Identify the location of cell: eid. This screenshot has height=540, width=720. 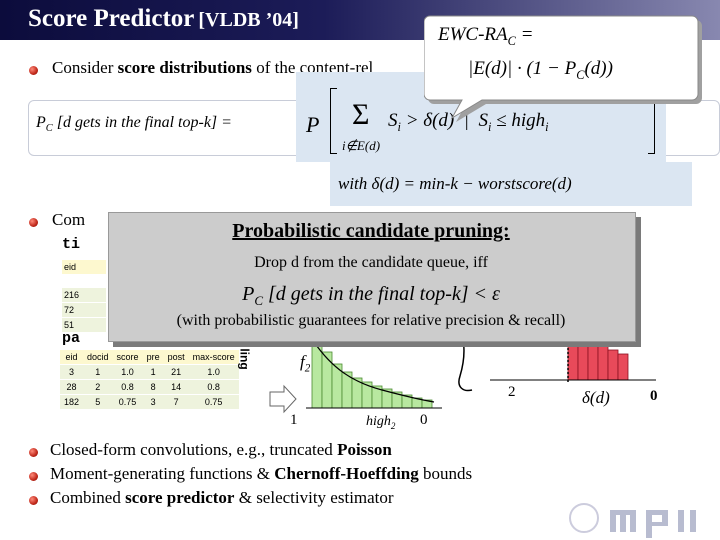
(84, 267).